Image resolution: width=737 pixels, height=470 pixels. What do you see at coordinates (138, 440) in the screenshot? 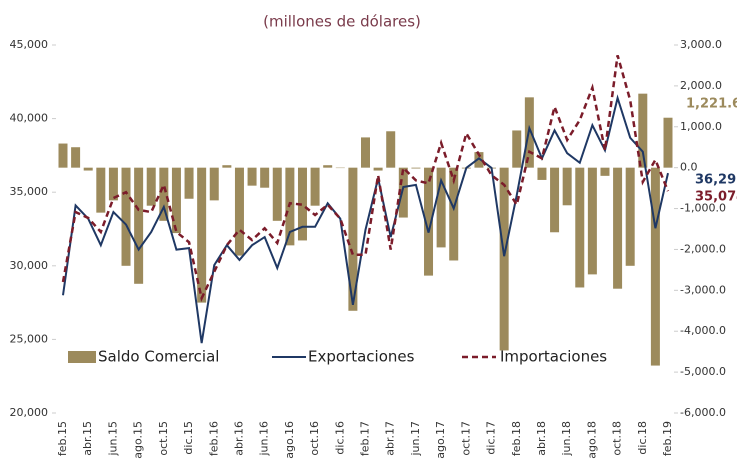
I see `x-tick-label: ago.15` at bounding box center [138, 440].